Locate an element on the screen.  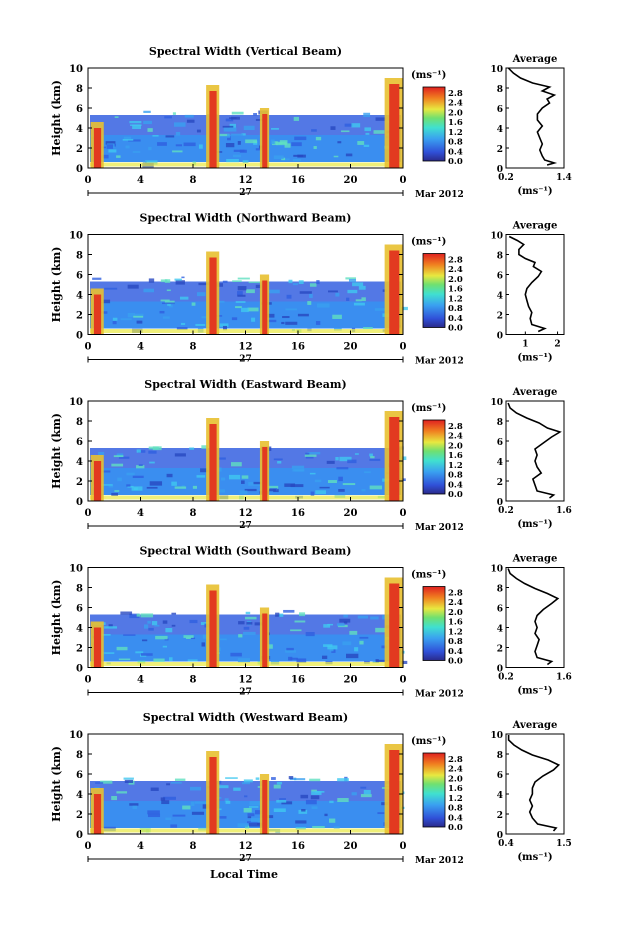
average-y-tick-label: 8 is located at coordinates (500, 423).